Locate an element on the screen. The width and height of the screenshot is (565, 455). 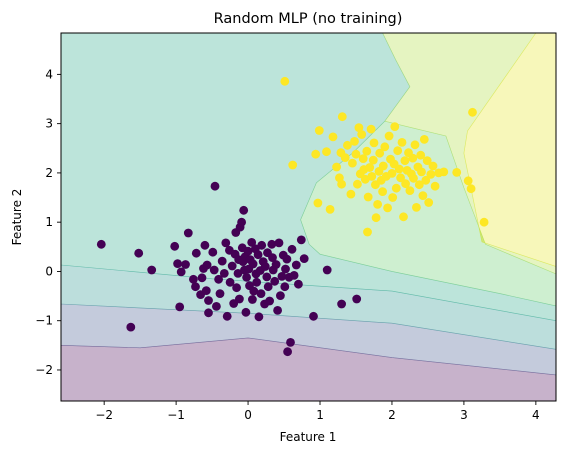
y-tick-label: −2 is located at coordinates (44, 370).